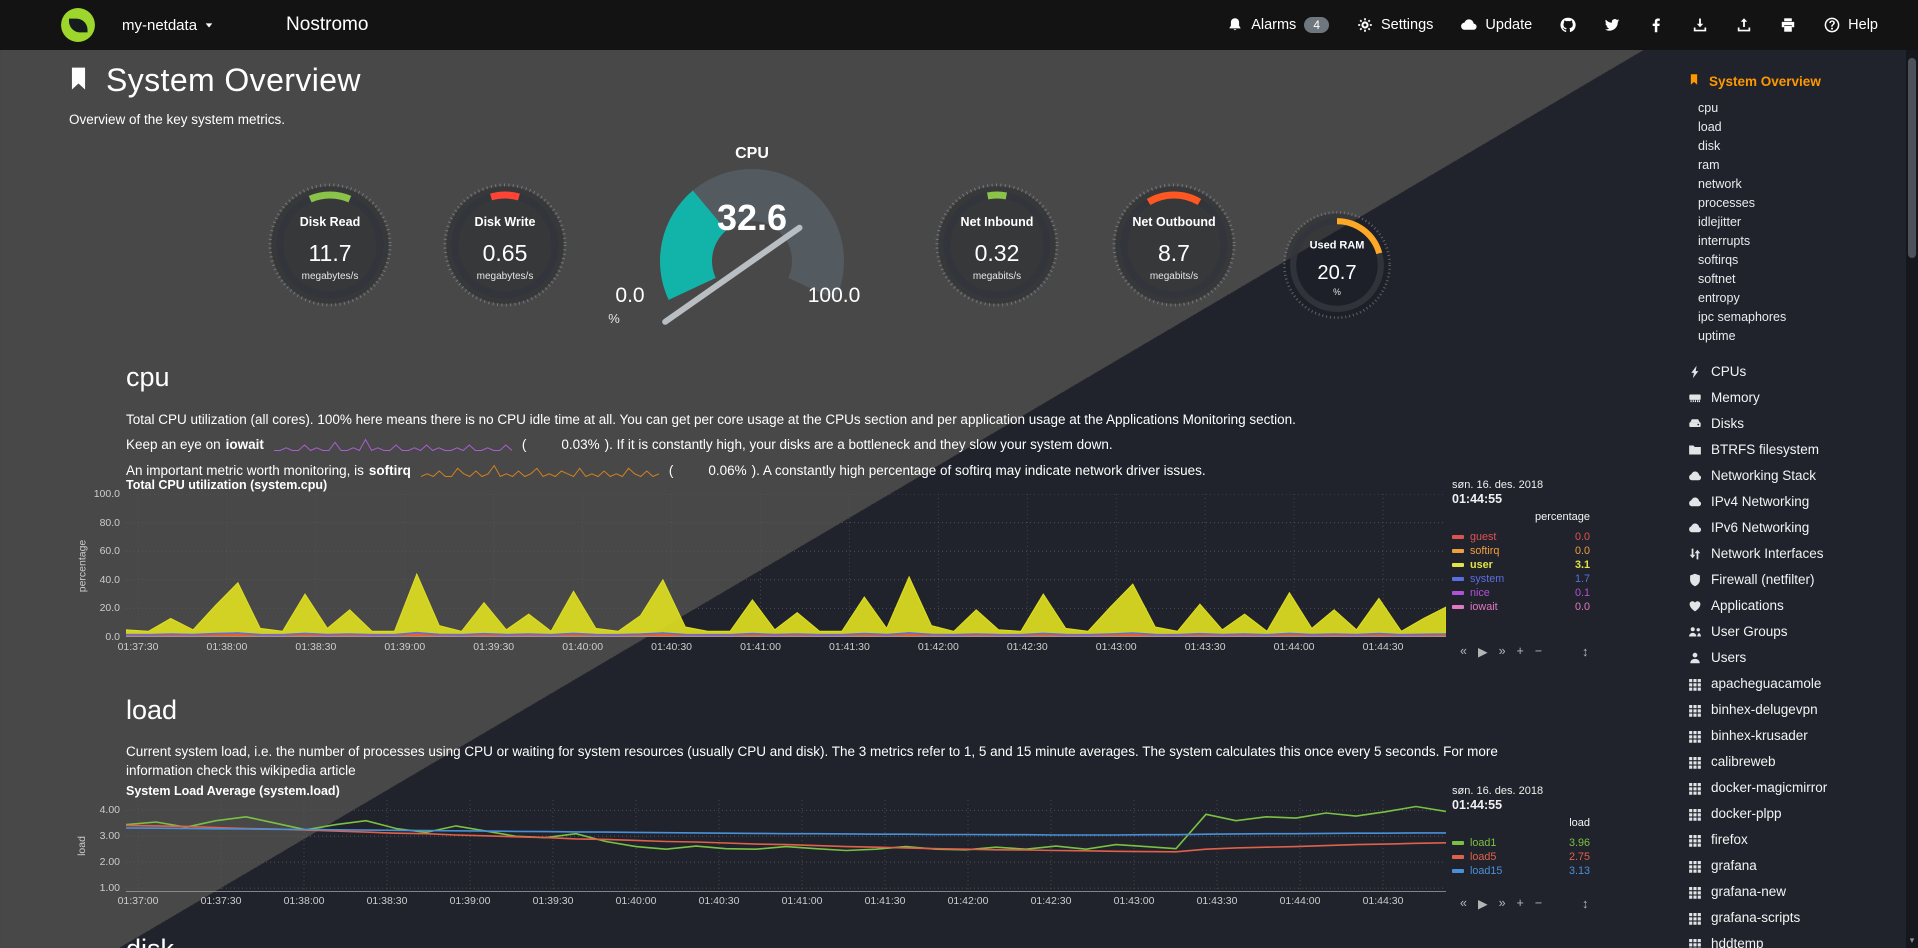 This screenshot has width=1918, height=948. Describe the element at coordinates (1797, 892) in the screenshot. I see `sidebar-item-grafana-new: grafana-new` at that location.